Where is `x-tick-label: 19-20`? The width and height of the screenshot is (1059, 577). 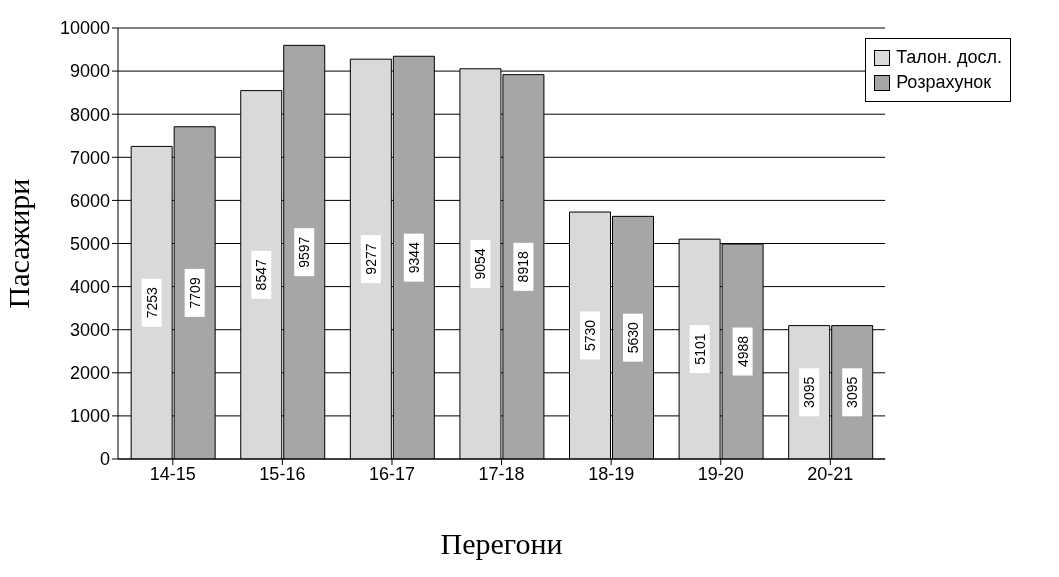 x-tick-label: 19-20 is located at coordinates (720, 473).